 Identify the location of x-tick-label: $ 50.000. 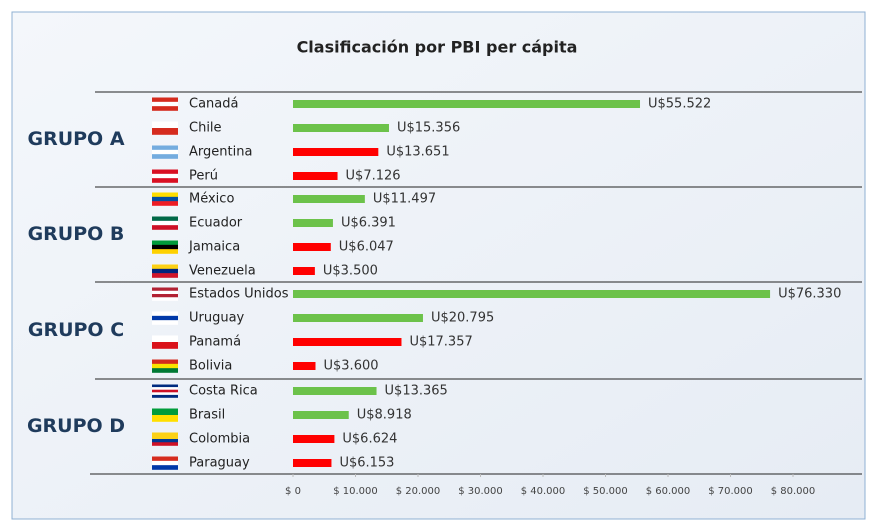
(605, 491).